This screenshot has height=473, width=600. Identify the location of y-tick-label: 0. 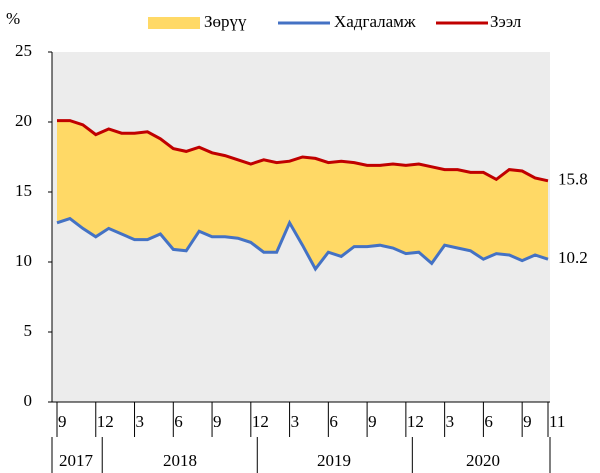
(28, 400).